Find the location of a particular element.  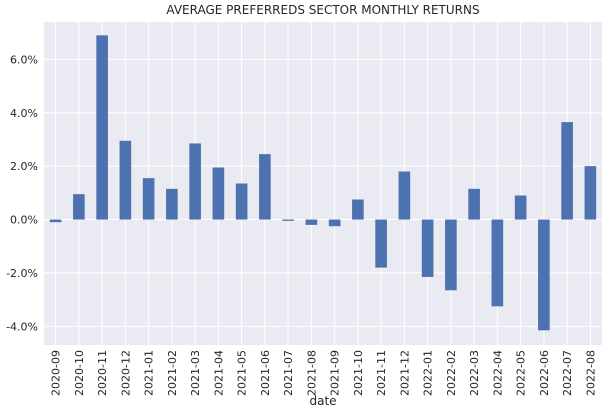

x-tick-label: 2021-08 is located at coordinates (311, 373).